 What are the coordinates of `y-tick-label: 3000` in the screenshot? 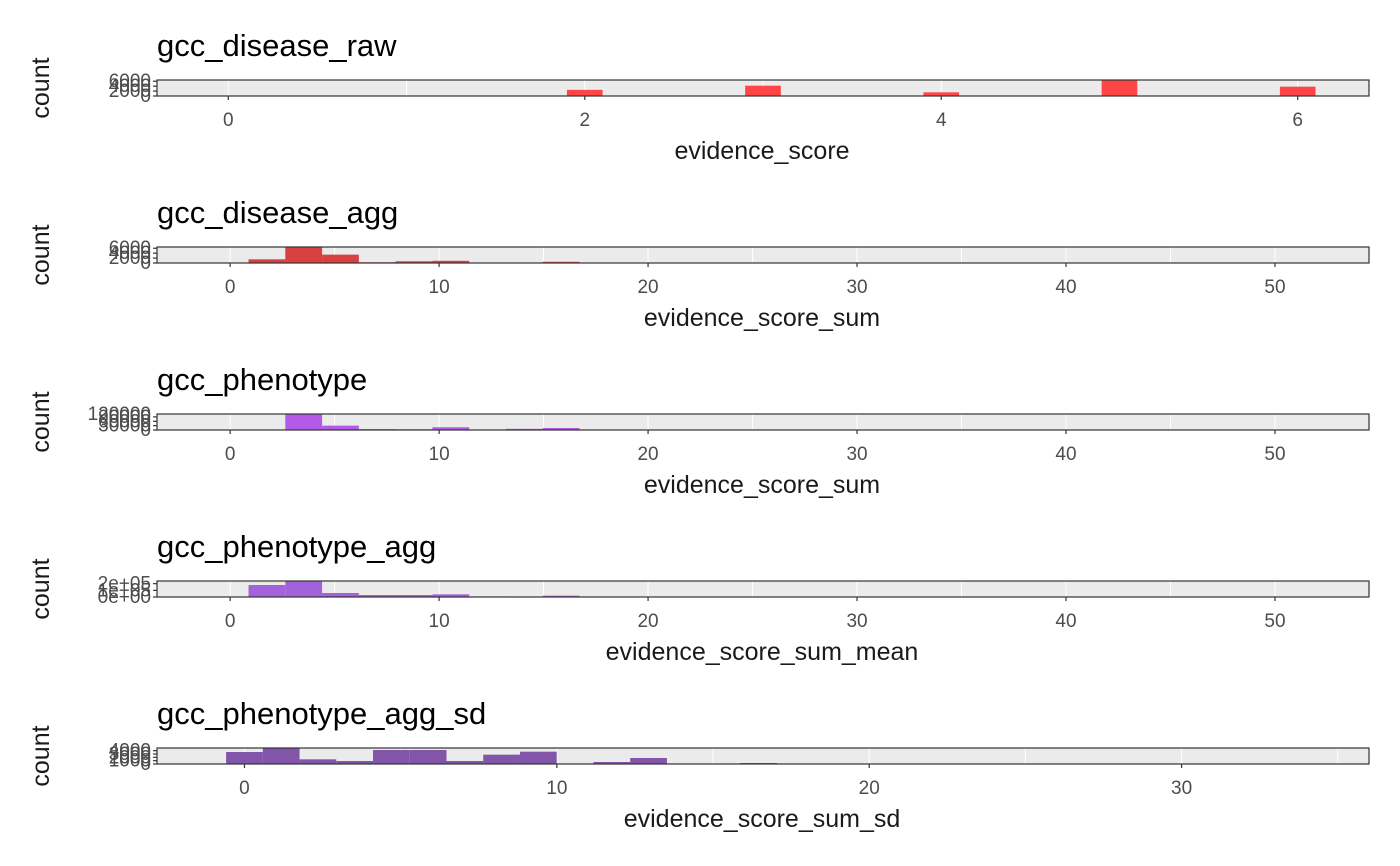 It's located at (130, 754).